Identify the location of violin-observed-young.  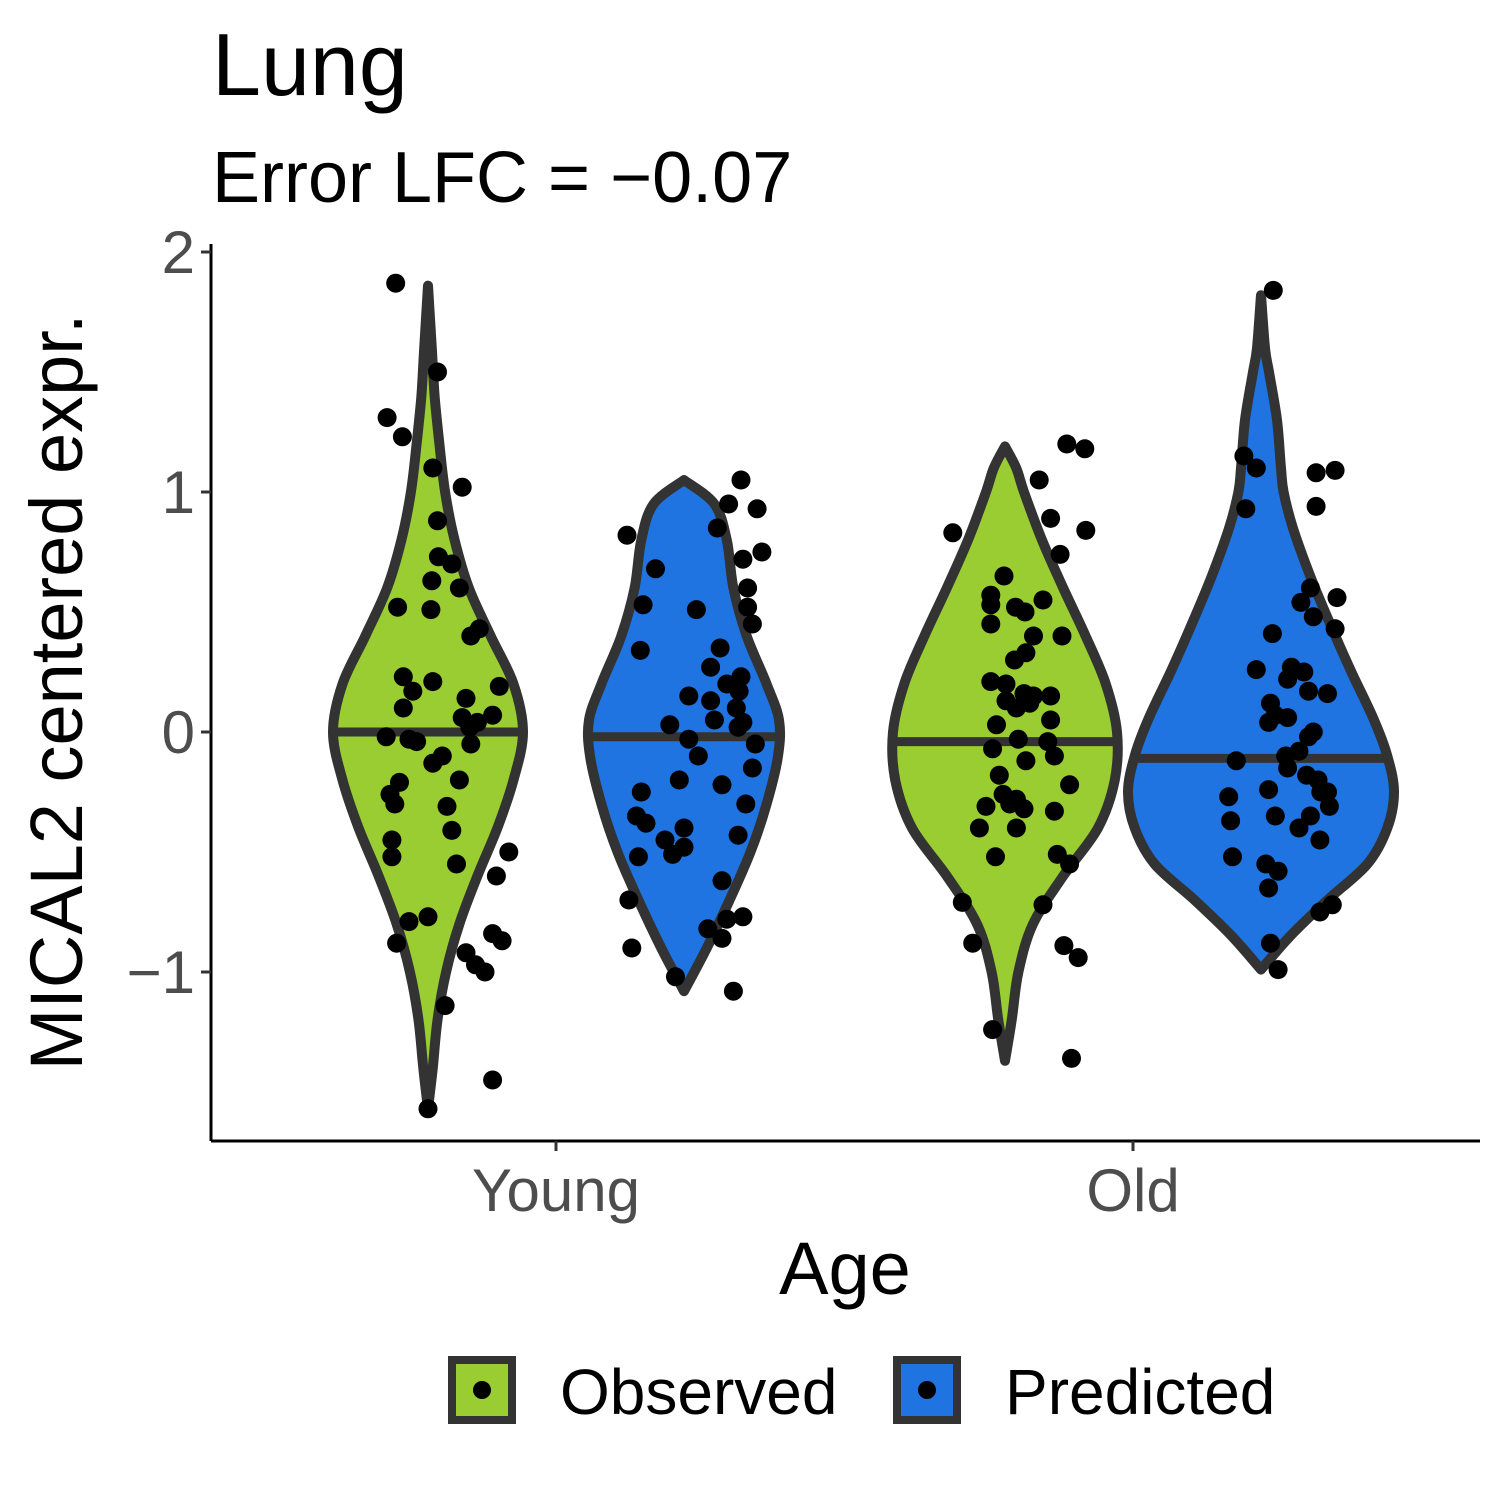
(428, 697).